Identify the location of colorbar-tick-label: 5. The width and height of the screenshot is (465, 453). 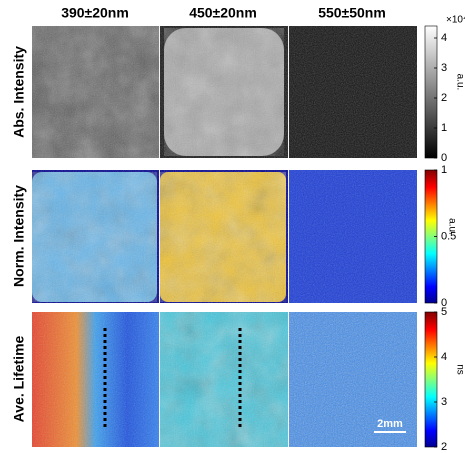
(444, 312).